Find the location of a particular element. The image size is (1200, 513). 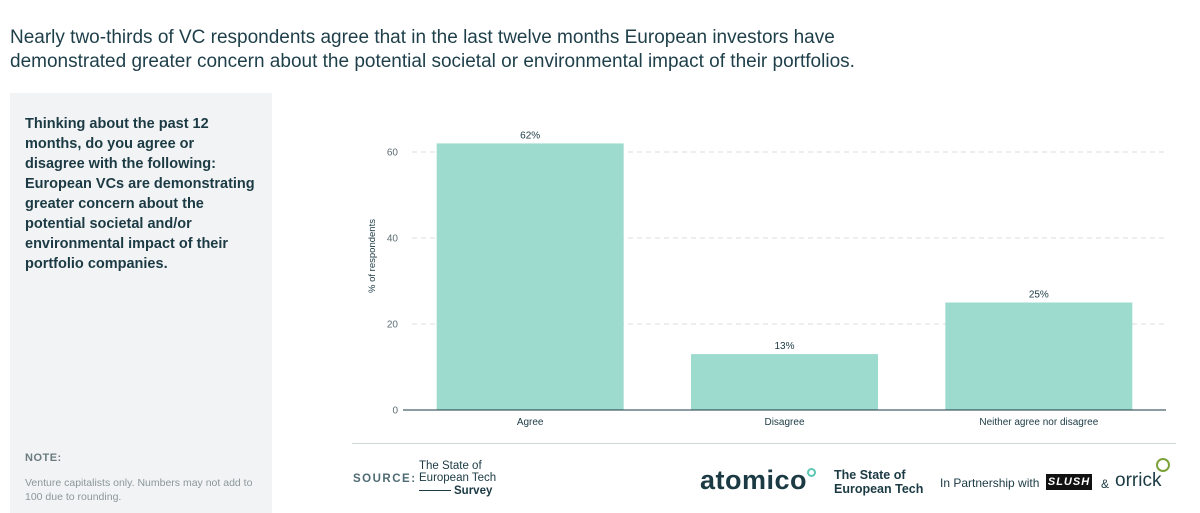

survey-logo-line2: European Tech is located at coordinates (458, 478).